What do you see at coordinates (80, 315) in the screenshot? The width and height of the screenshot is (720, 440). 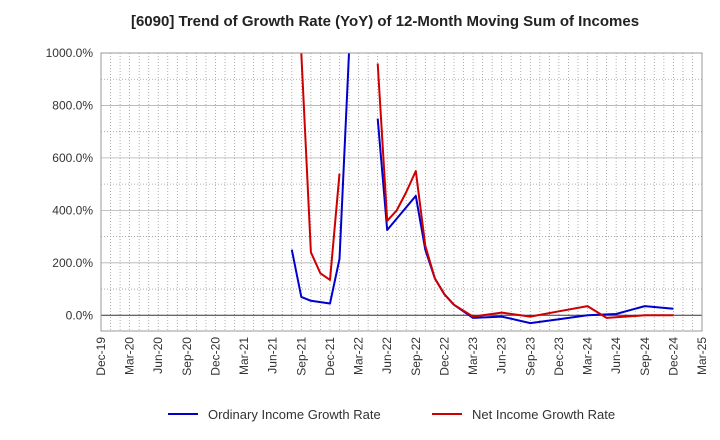 I see `y-tick-label: 0.0%` at bounding box center [80, 315].